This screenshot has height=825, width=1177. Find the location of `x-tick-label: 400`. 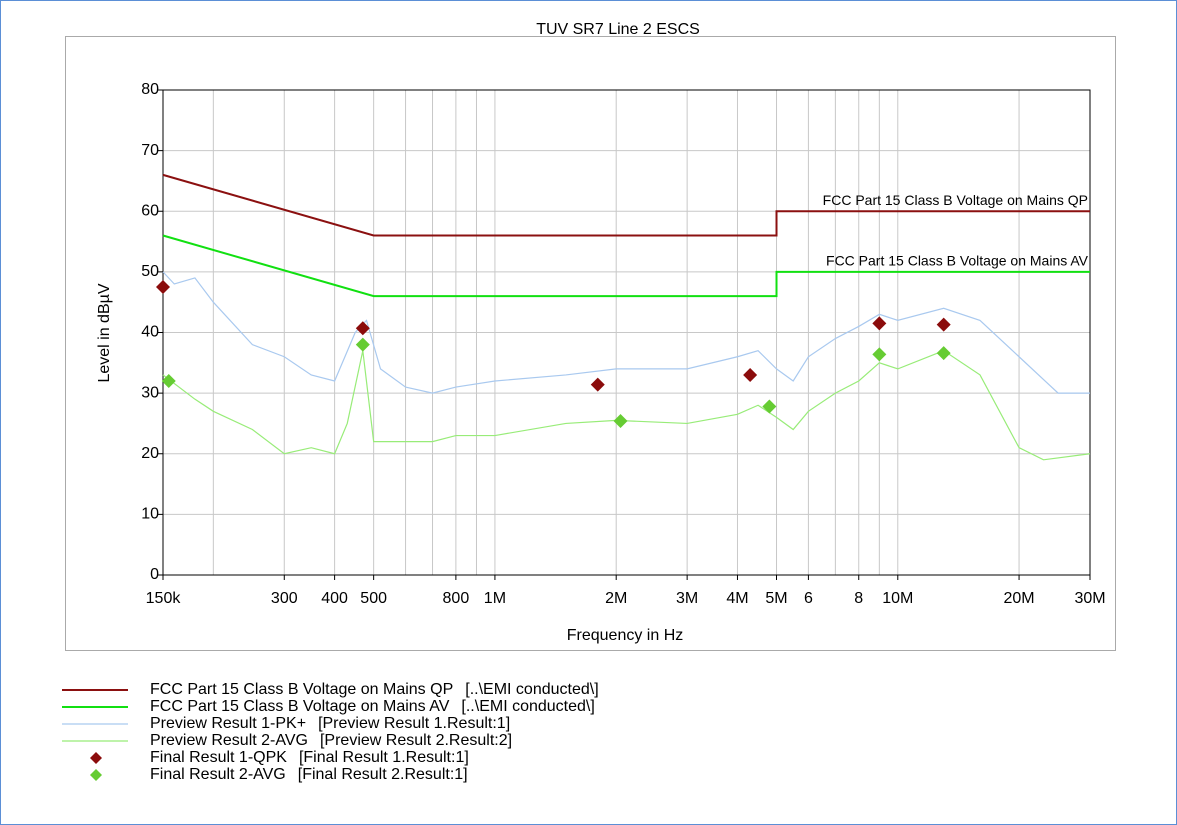

x-tick-label: 400 is located at coordinates (334, 598).